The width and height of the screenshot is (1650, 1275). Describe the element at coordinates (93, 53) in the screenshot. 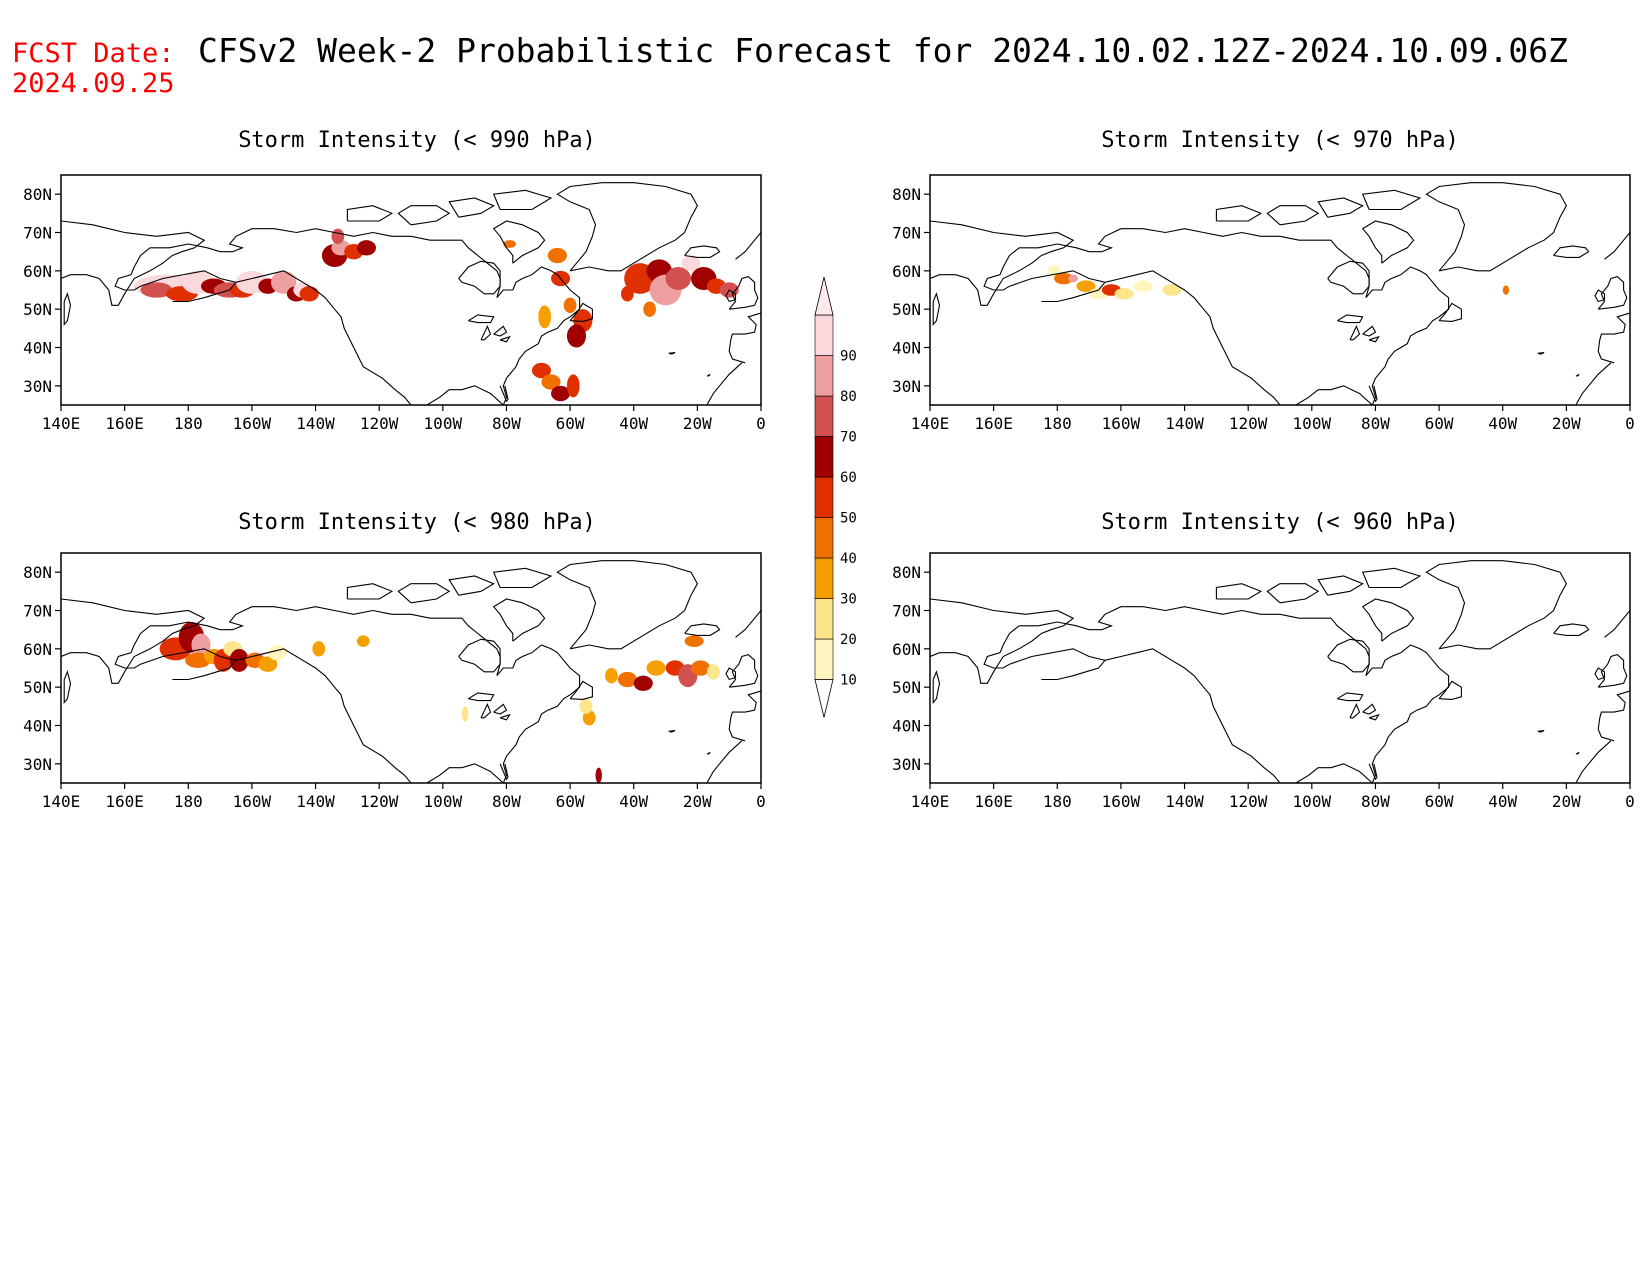

I see `fcst-date-label: FCST Date:` at that location.